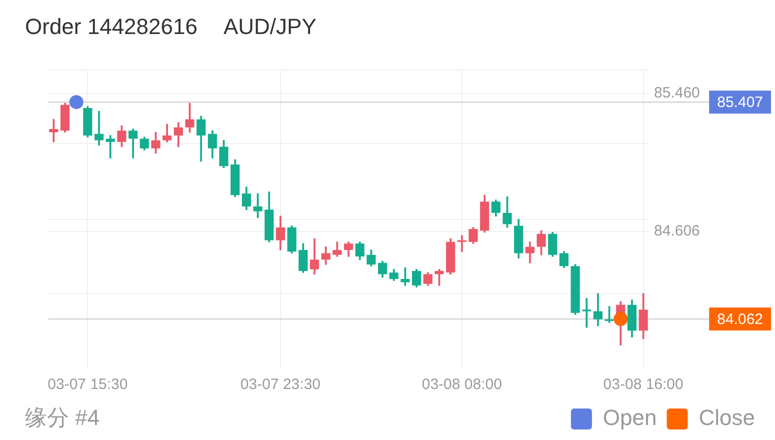 The height and width of the screenshot is (440, 775). What do you see at coordinates (629, 417) in the screenshot?
I see `legend-label: Open` at bounding box center [629, 417].